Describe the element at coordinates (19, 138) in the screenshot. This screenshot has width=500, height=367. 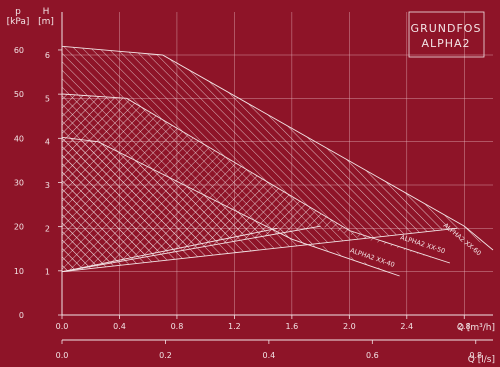
I see `y-left-tick-label: 40` at that location.